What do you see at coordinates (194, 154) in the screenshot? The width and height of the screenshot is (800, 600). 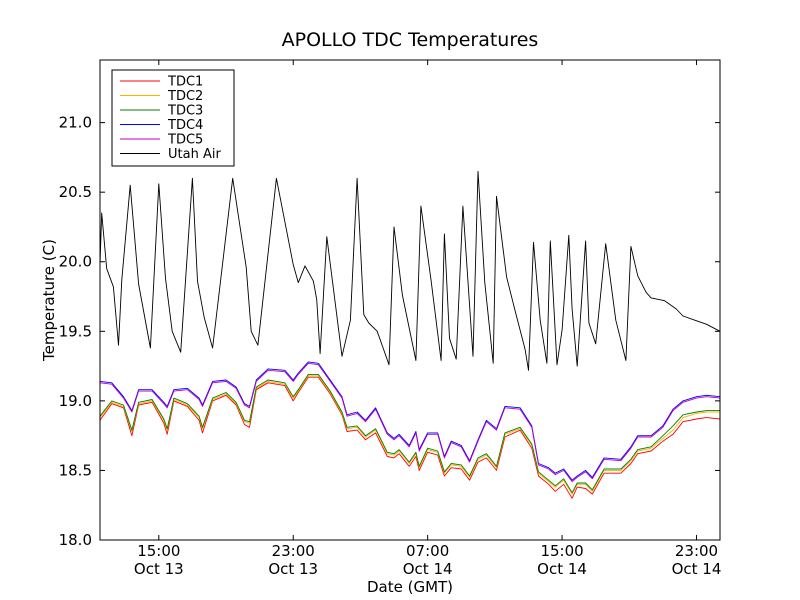 I see `legend-label-utah-air: Utah Air` at bounding box center [194, 154].